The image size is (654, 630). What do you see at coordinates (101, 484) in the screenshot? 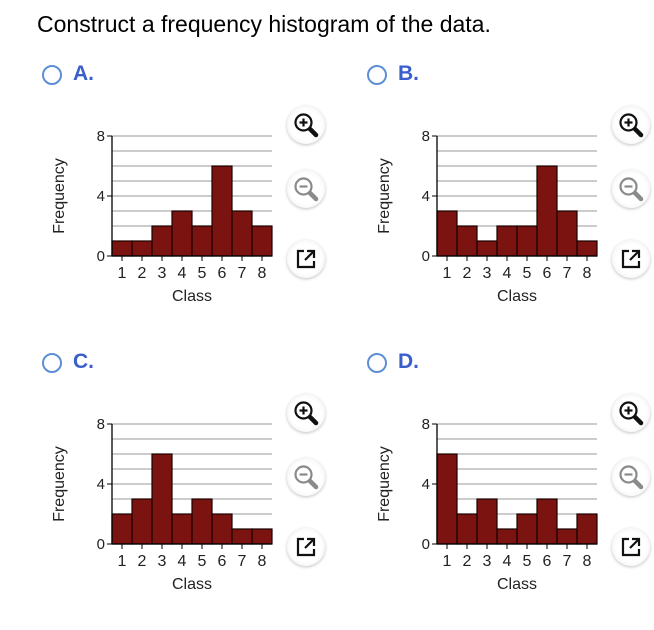
I see `y-tick-label: 4` at bounding box center [101, 484].